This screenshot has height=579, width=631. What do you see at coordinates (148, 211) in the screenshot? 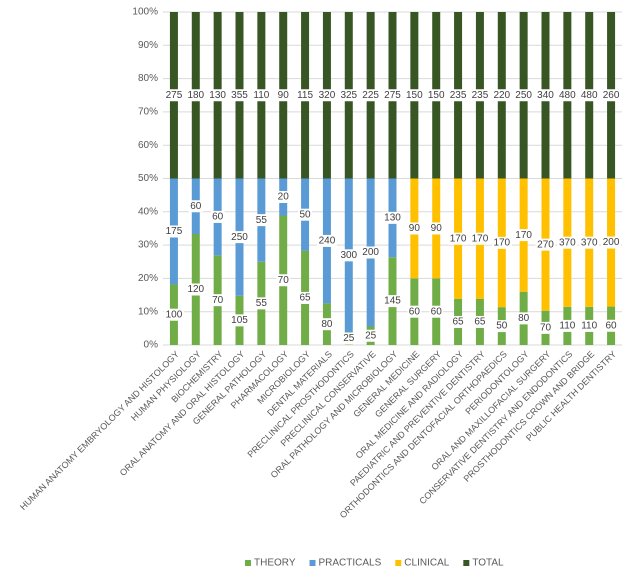
I see `y-tick-label: 40%` at bounding box center [148, 211].